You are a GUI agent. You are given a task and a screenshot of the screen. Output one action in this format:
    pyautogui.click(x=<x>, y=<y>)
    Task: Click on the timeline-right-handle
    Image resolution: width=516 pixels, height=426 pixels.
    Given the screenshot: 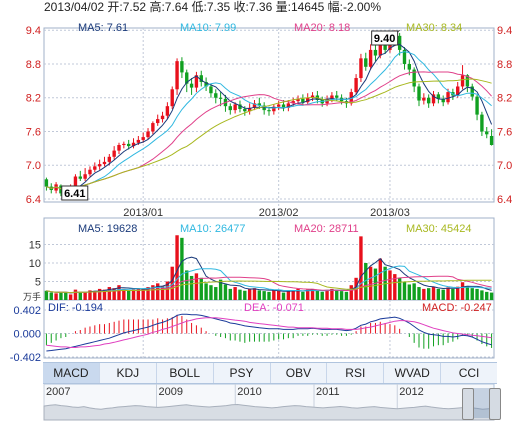 What is the action you would take?
    pyautogui.click(x=495, y=404)
    